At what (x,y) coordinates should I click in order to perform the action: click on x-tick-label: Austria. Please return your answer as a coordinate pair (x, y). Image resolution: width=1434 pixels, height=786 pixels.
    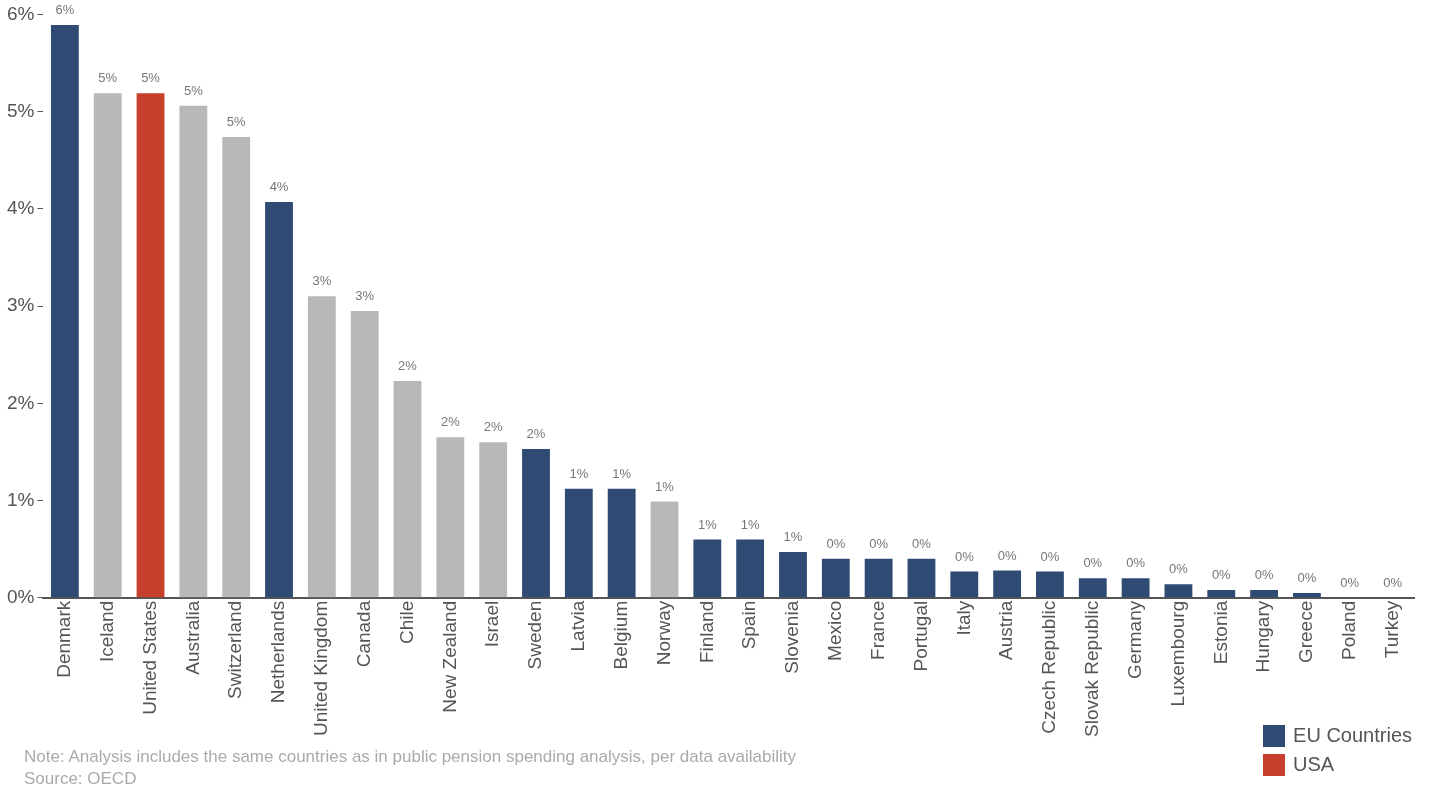
    Looking at the image, I should click on (1006, 630).